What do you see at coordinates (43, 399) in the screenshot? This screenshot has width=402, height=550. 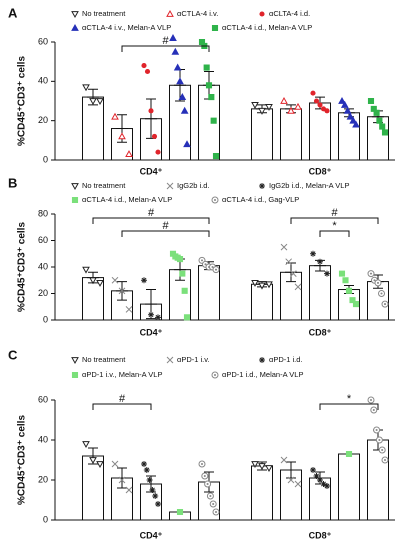 I see `y-tick-label: 60` at bounding box center [43, 399].